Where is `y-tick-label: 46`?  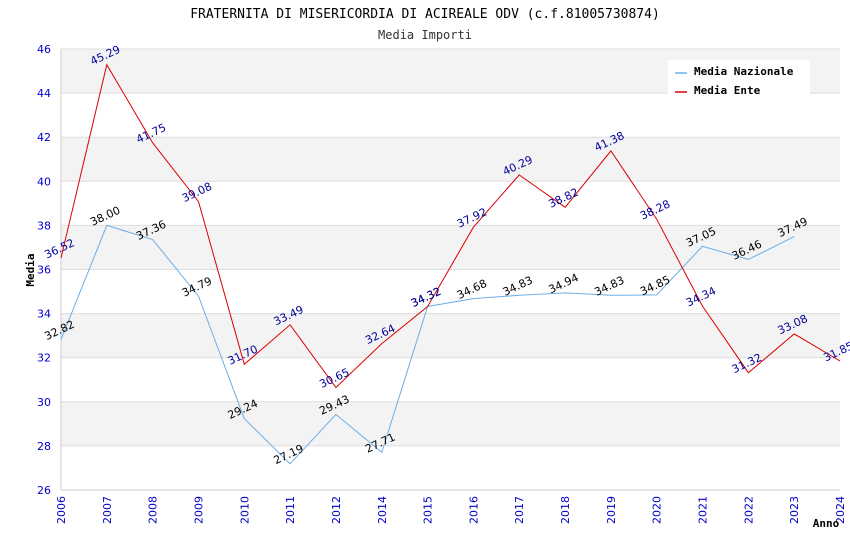 y-tick-label: 46 is located at coordinates (44, 49).